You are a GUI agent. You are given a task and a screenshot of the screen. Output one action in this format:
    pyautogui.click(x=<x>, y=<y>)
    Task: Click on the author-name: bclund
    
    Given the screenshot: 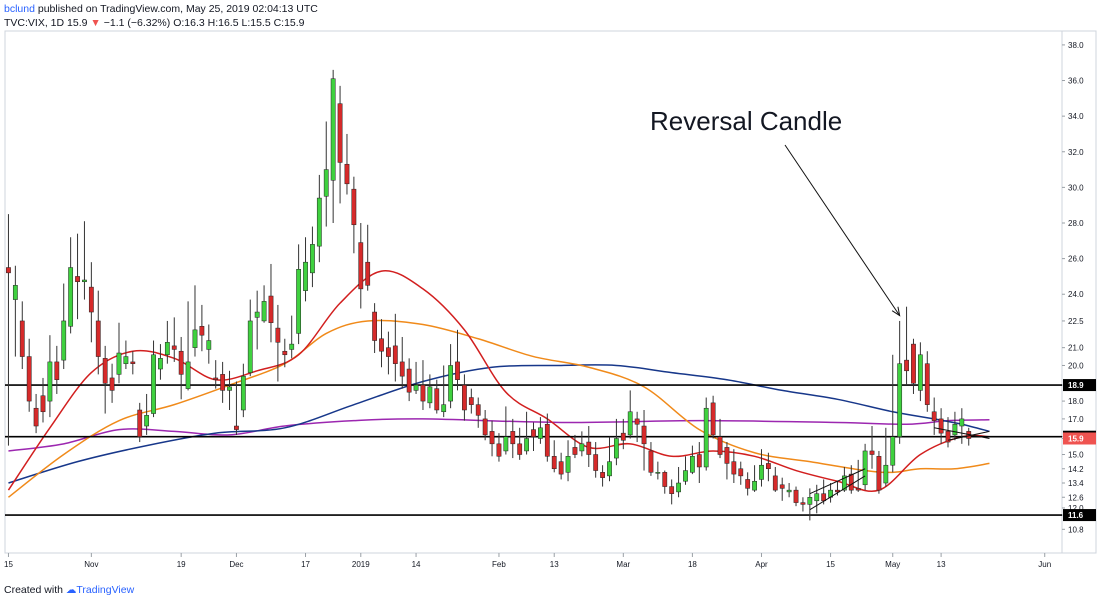 What is the action you would take?
    pyautogui.click(x=19, y=9)
    